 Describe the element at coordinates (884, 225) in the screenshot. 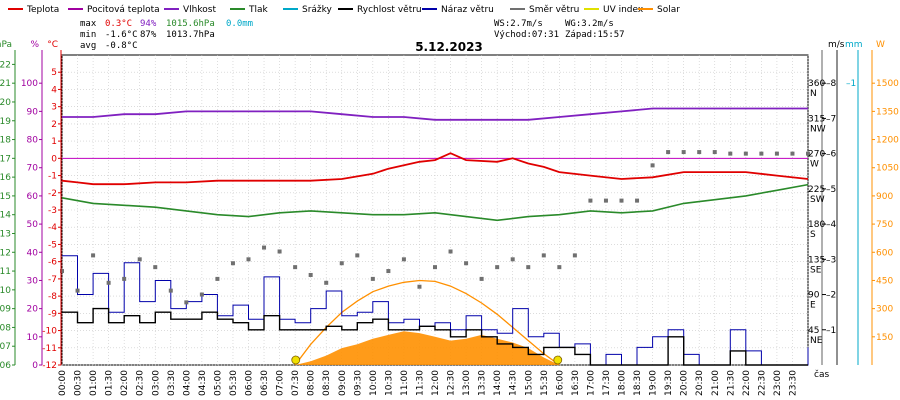

I see `axis-tick-label-w: 750` at that location.